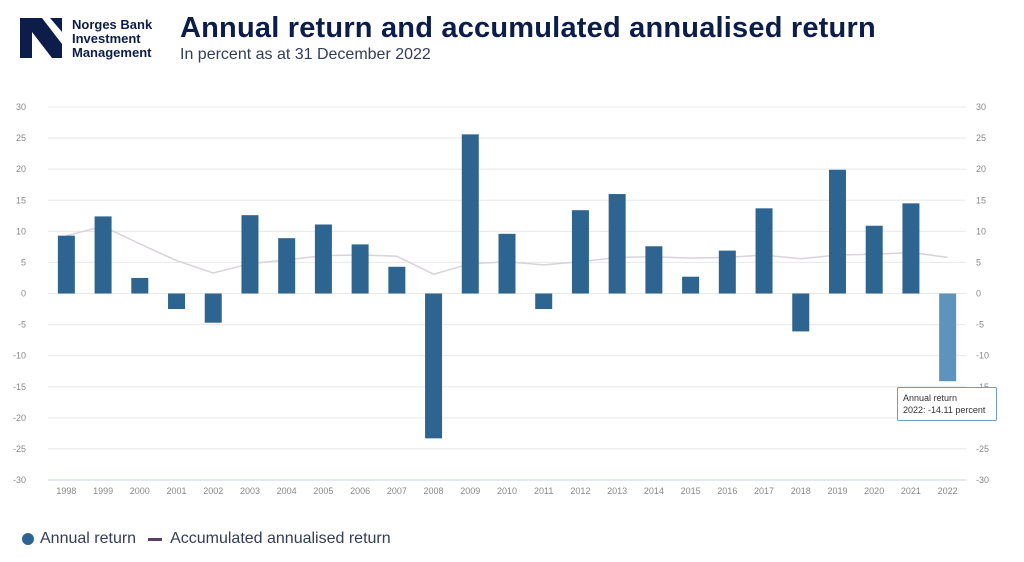 The image size is (1024, 562). Describe the element at coordinates (103, 491) in the screenshot. I see `x-tick-label: 1999` at that location.